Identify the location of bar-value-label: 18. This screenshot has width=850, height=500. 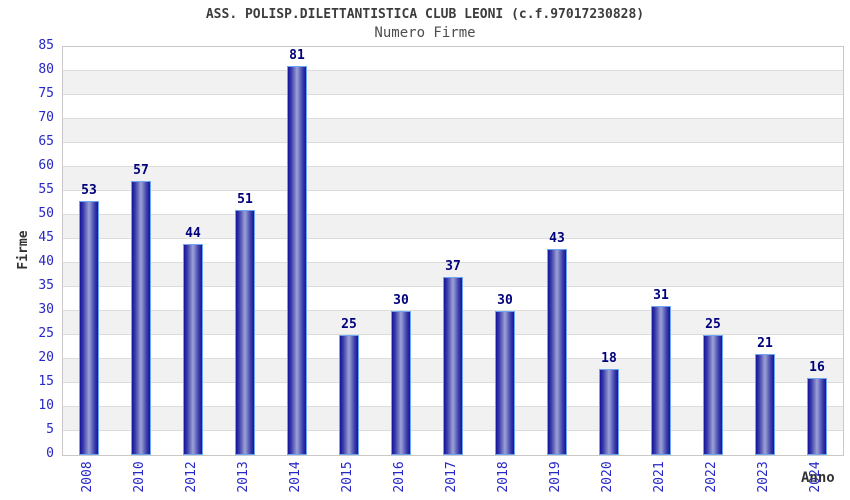
(609, 358).